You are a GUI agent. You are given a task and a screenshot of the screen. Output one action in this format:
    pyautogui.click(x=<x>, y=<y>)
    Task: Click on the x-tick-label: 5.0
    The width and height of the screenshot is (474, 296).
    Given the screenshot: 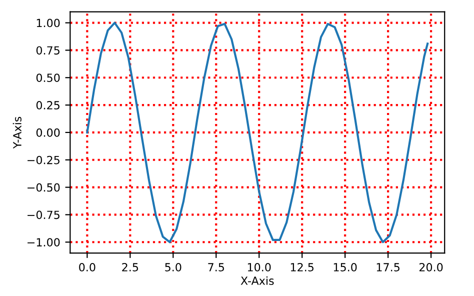 What is the action you would take?
    pyautogui.click(x=173, y=267)
    